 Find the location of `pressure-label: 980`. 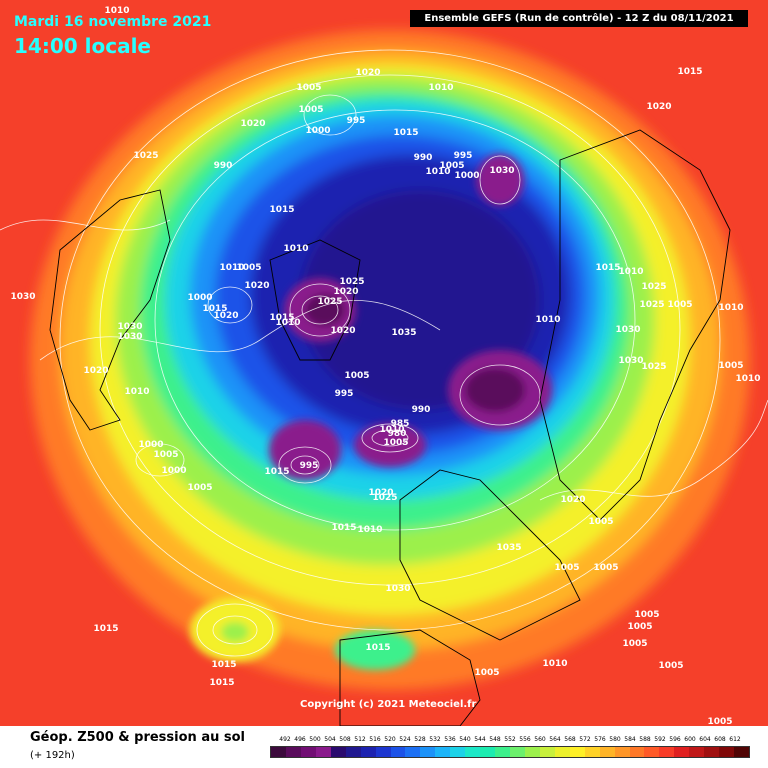

pressure-label: 980 is located at coordinates (397, 434).